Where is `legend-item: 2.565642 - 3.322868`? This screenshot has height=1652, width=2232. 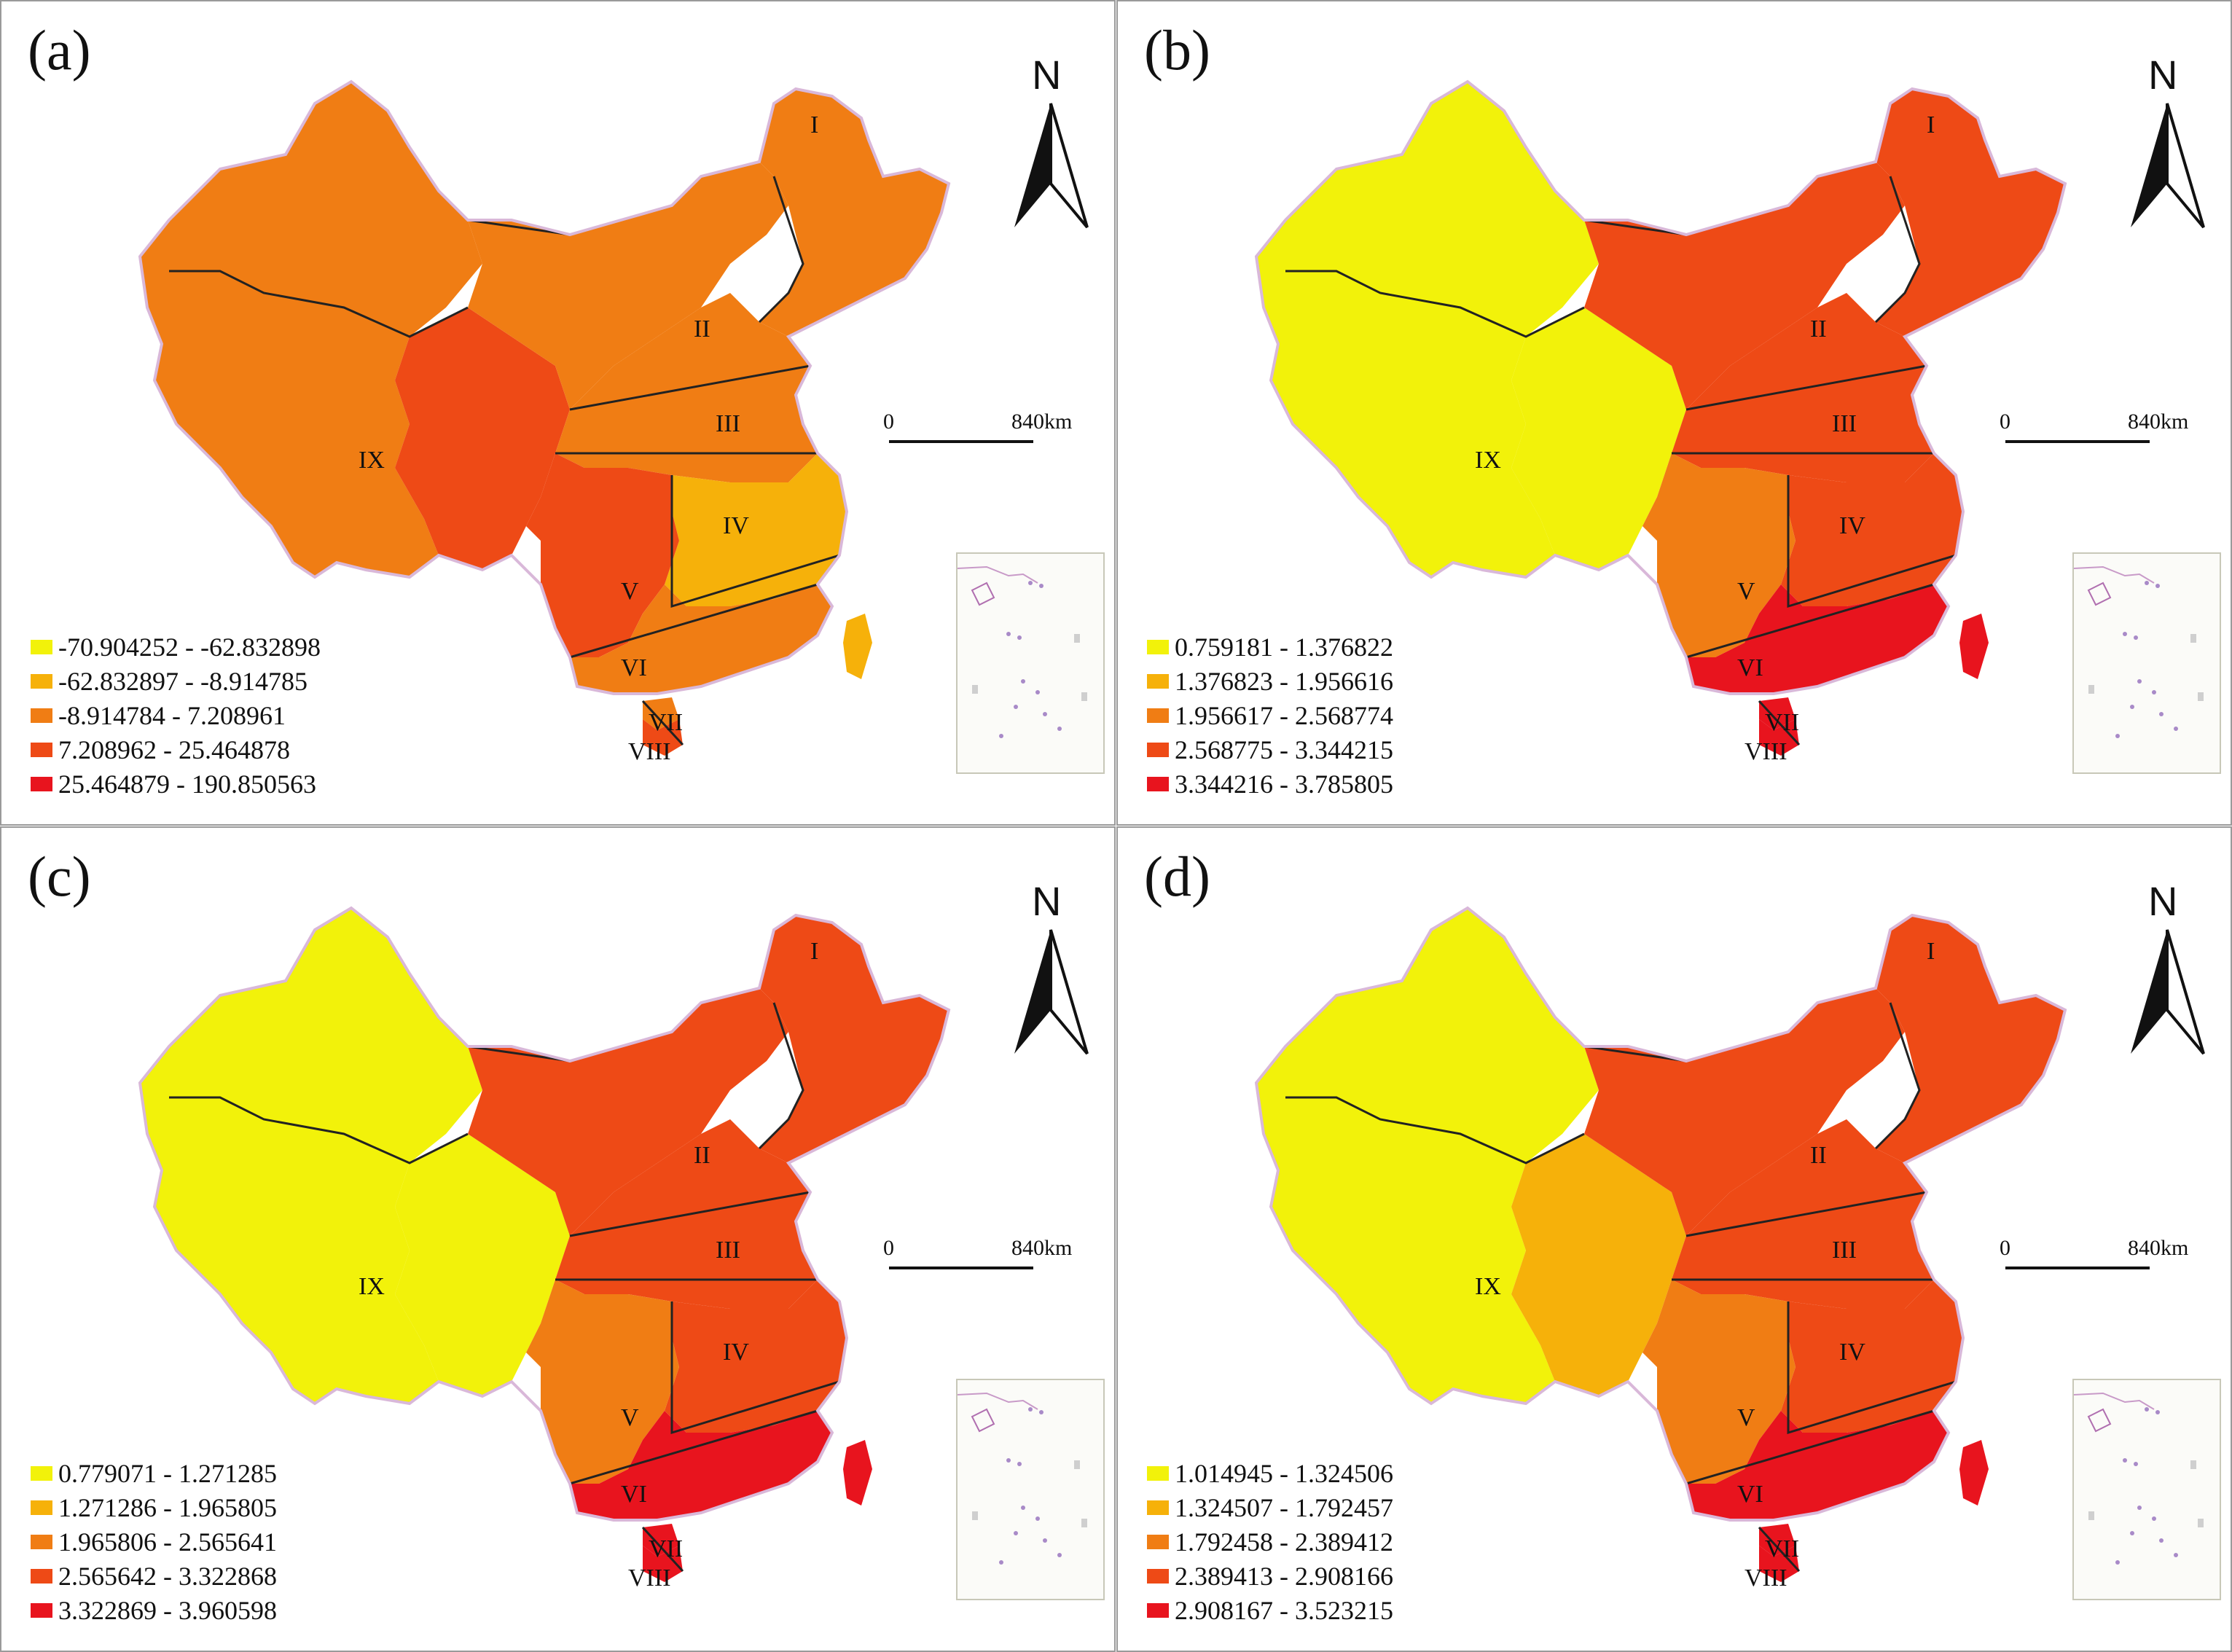
legend-item: 2.565642 - 3.322868 is located at coordinates (154, 1576).